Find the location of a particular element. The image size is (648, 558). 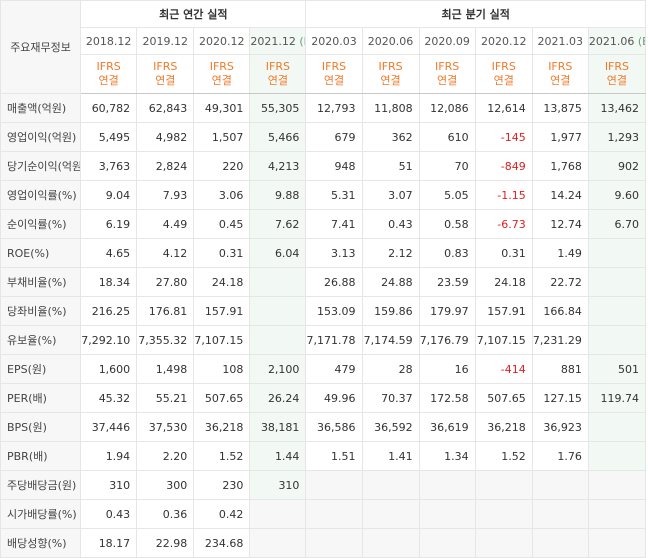

row-label: 영업이익(억원) is located at coordinates (41, 137).